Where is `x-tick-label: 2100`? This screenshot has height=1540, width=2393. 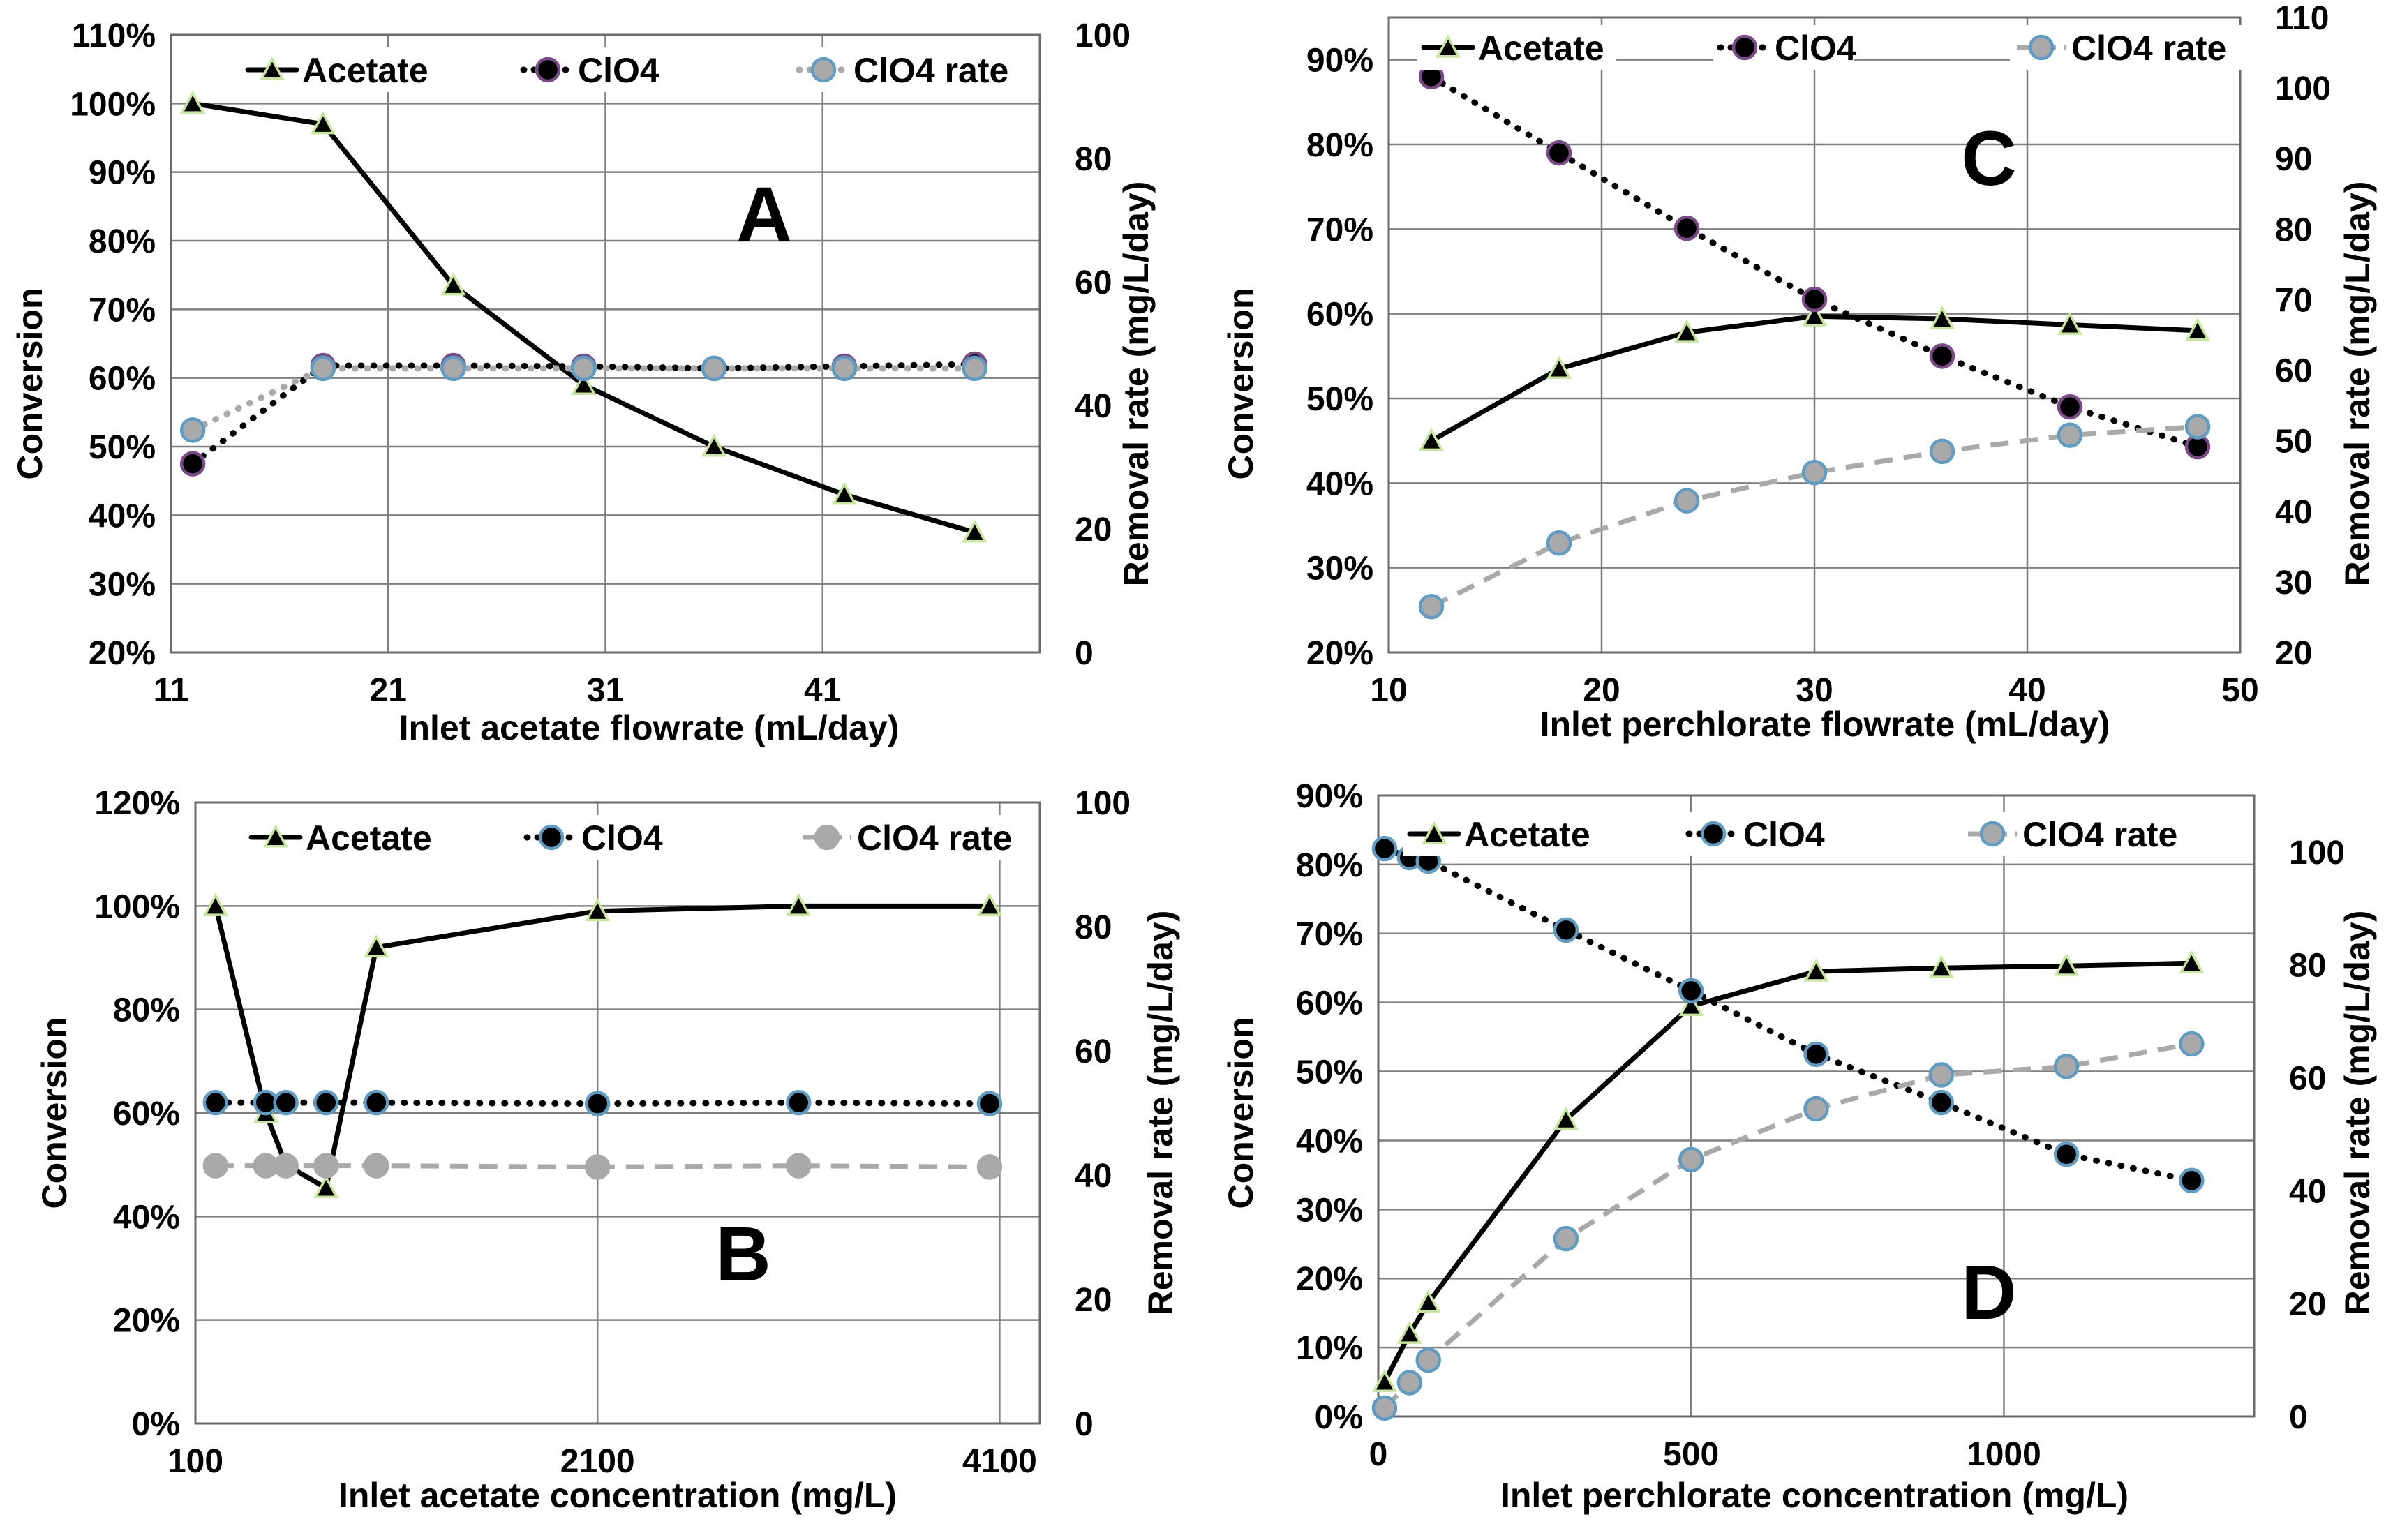
x-tick-label: 2100 is located at coordinates (597, 1461).